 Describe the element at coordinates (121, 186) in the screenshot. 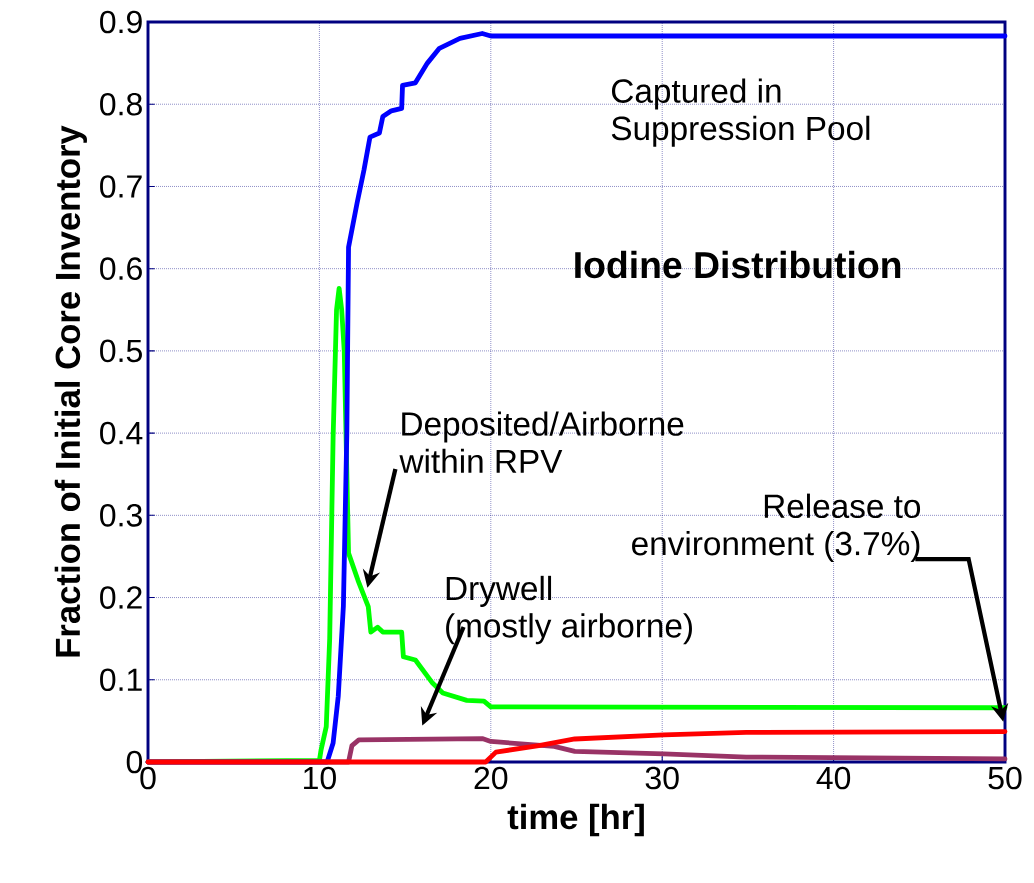

I see `y-tick-label: 0.7` at that location.